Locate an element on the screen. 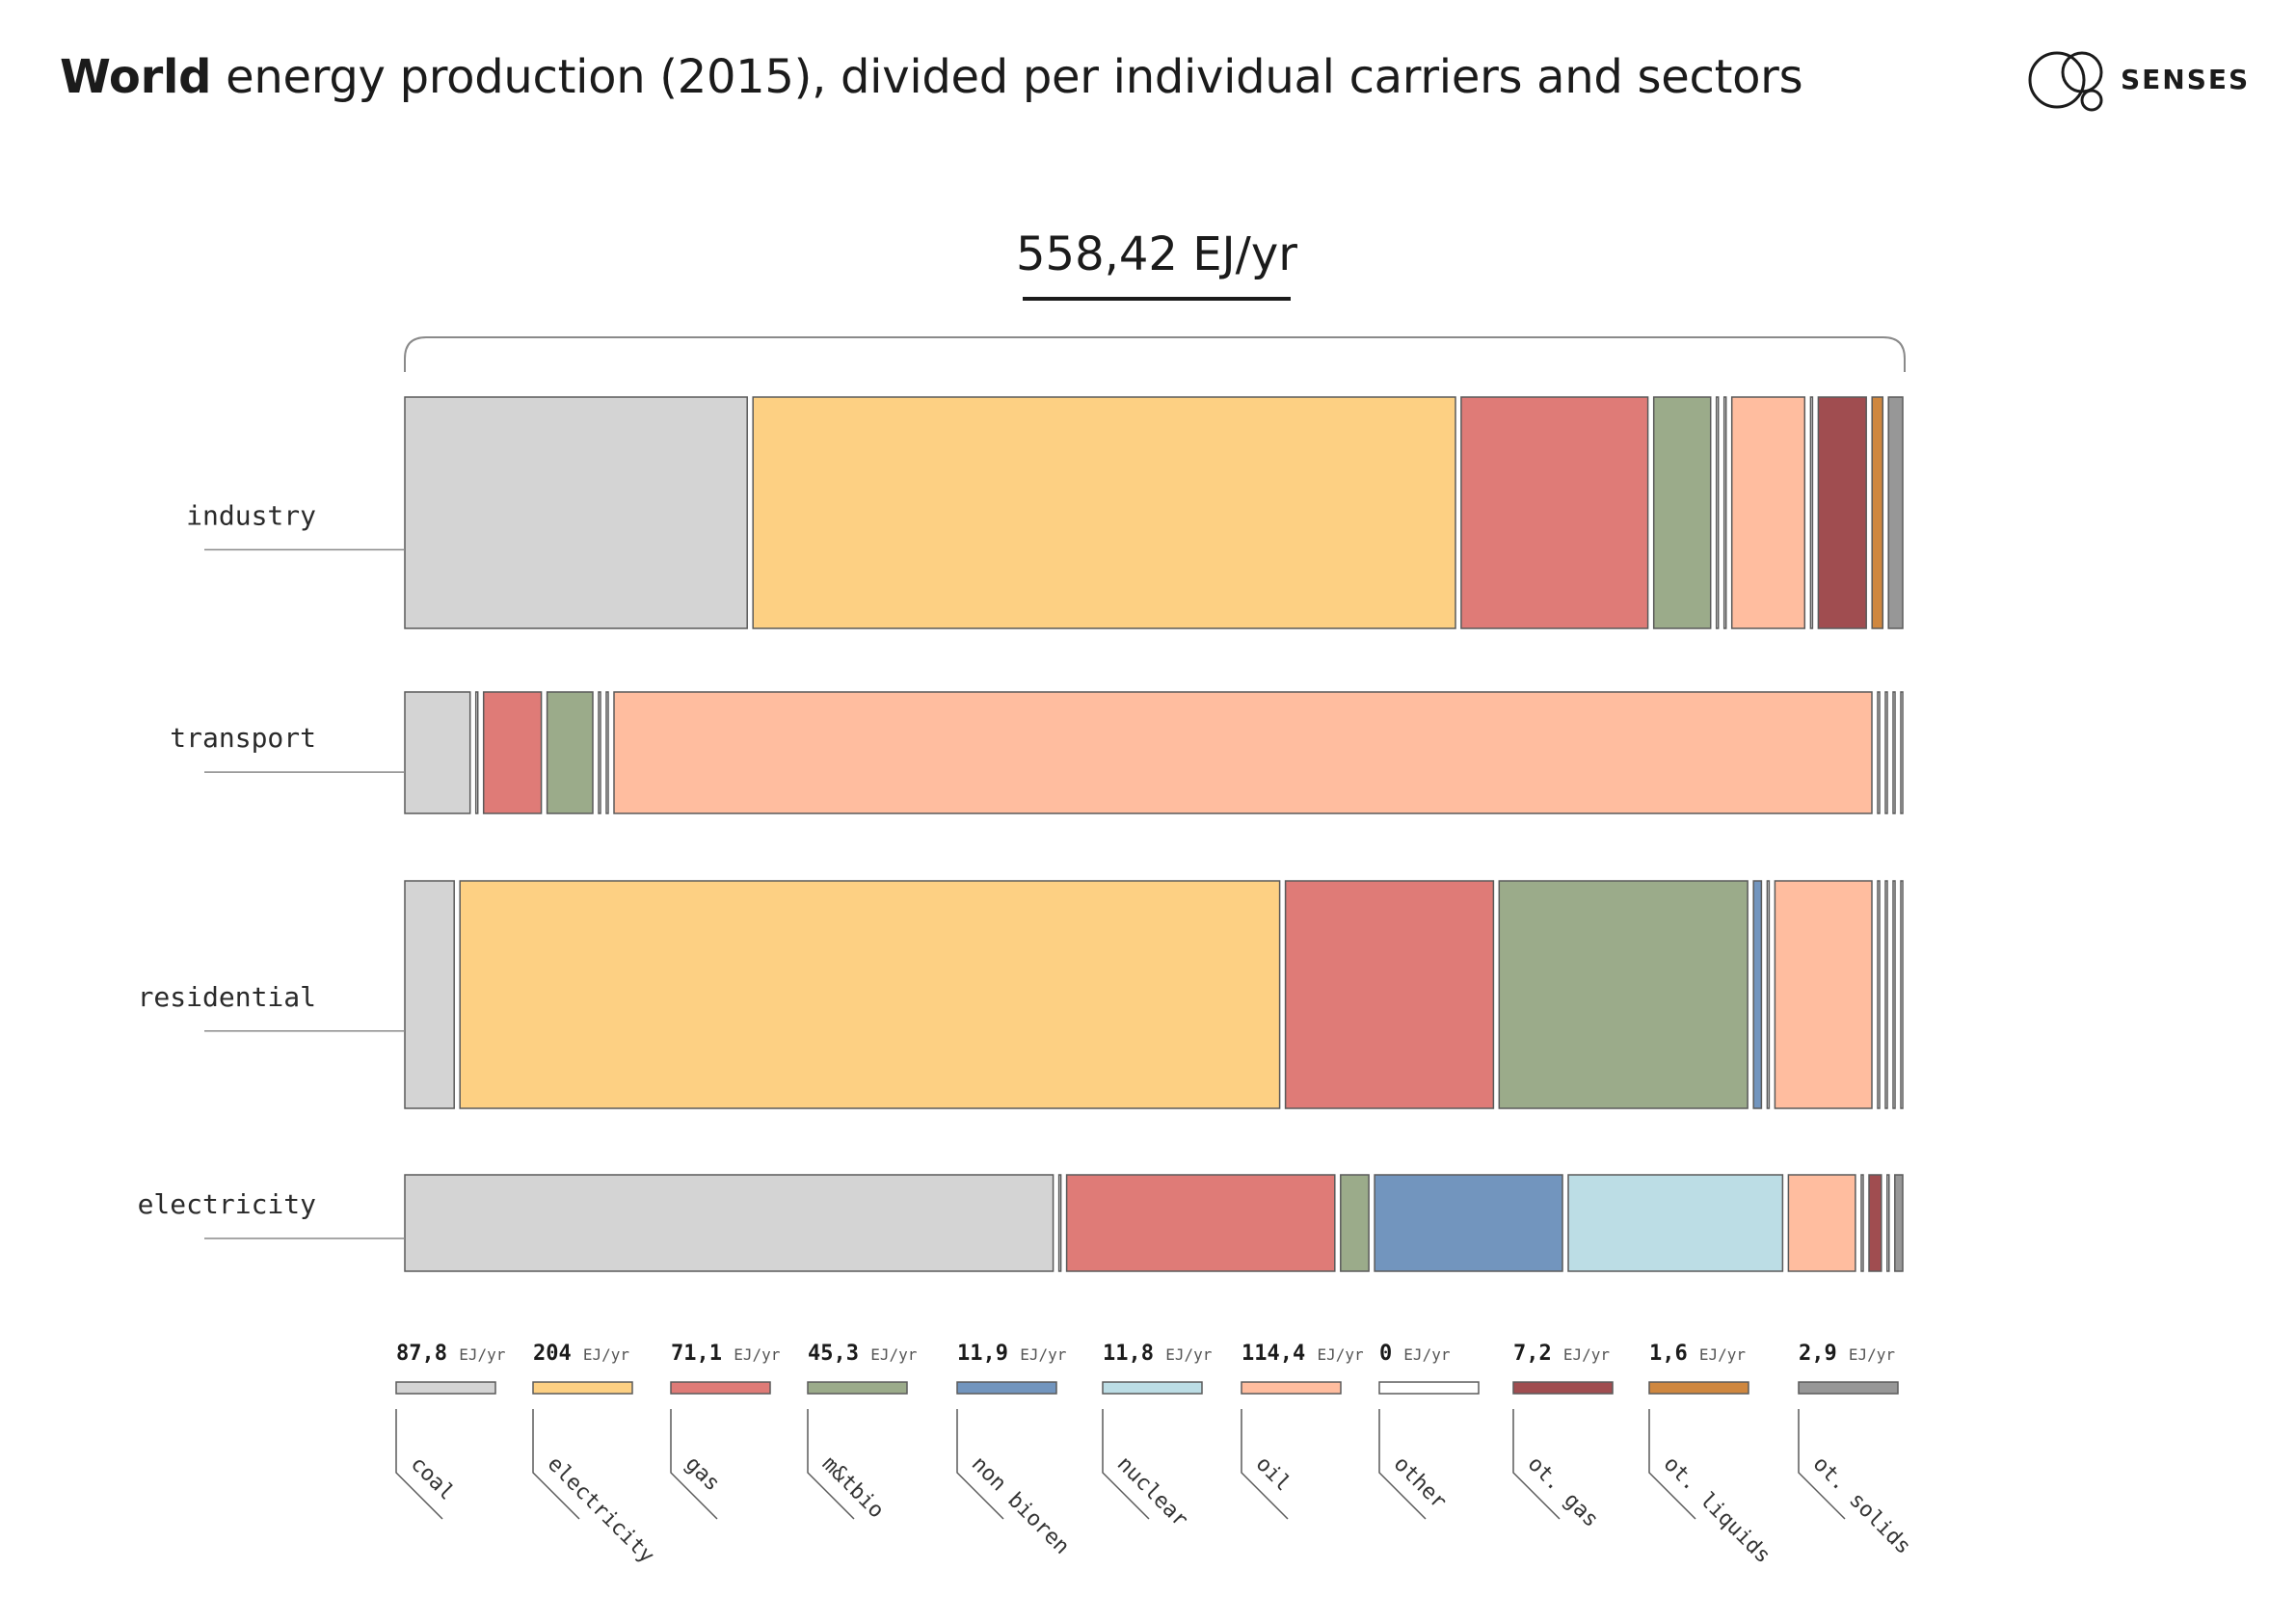 Image resolution: width=2296 pixels, height=1623 pixels. legend-value: 2,9 is located at coordinates (1818, 1354).